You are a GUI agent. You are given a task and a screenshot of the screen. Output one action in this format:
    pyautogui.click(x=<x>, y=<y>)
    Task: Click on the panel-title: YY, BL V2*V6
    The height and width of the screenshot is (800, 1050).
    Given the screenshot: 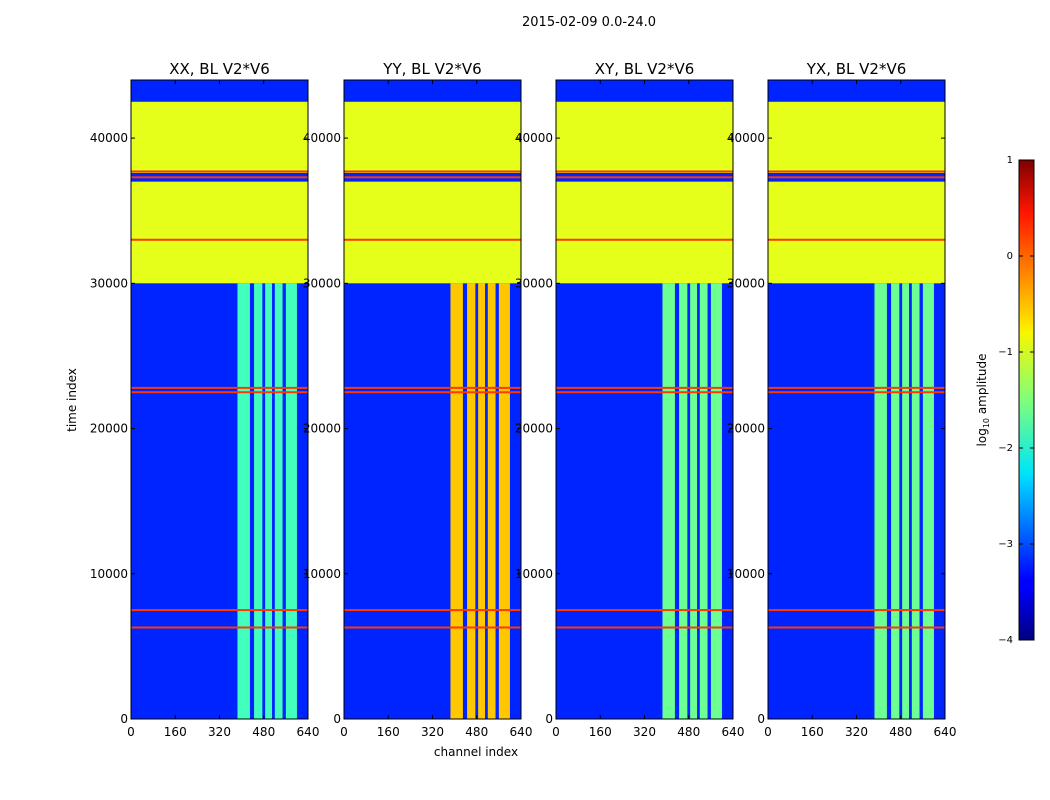 What is the action you would take?
    pyautogui.click(x=431, y=69)
    